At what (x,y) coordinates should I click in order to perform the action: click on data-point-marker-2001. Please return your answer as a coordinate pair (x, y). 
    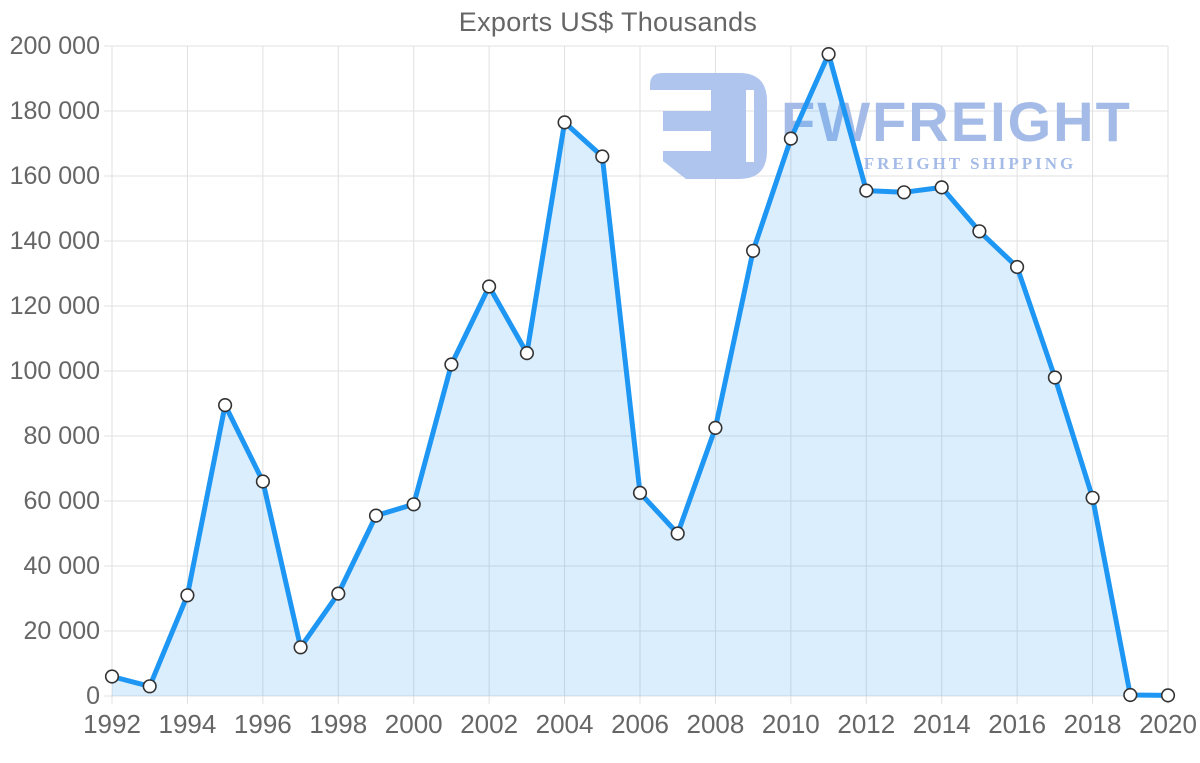
    Looking at the image, I should click on (451, 364).